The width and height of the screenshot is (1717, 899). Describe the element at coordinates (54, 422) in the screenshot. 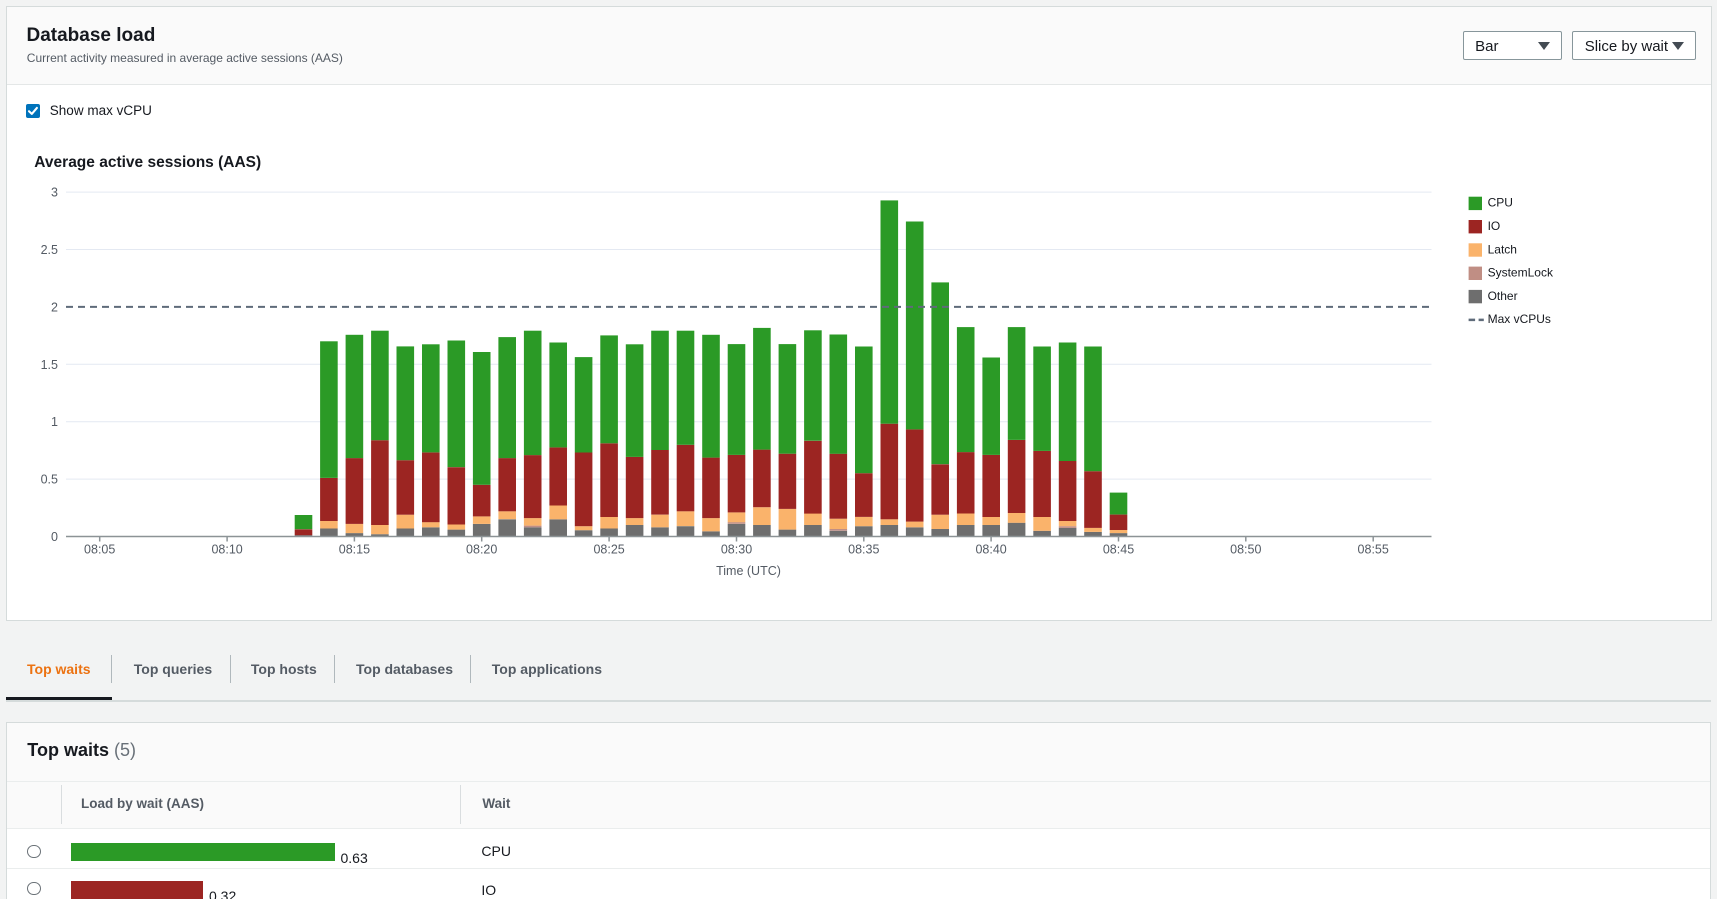

I see `svg-text: 1` at that location.